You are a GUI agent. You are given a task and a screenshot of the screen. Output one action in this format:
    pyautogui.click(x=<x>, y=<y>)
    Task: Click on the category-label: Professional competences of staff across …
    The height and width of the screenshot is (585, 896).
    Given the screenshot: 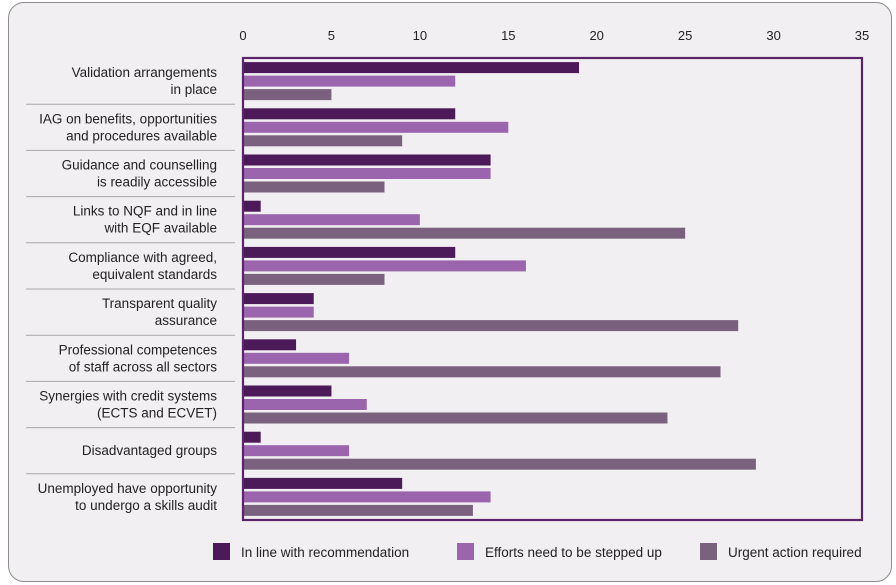 What is the action you would take?
    pyautogui.click(x=138, y=358)
    